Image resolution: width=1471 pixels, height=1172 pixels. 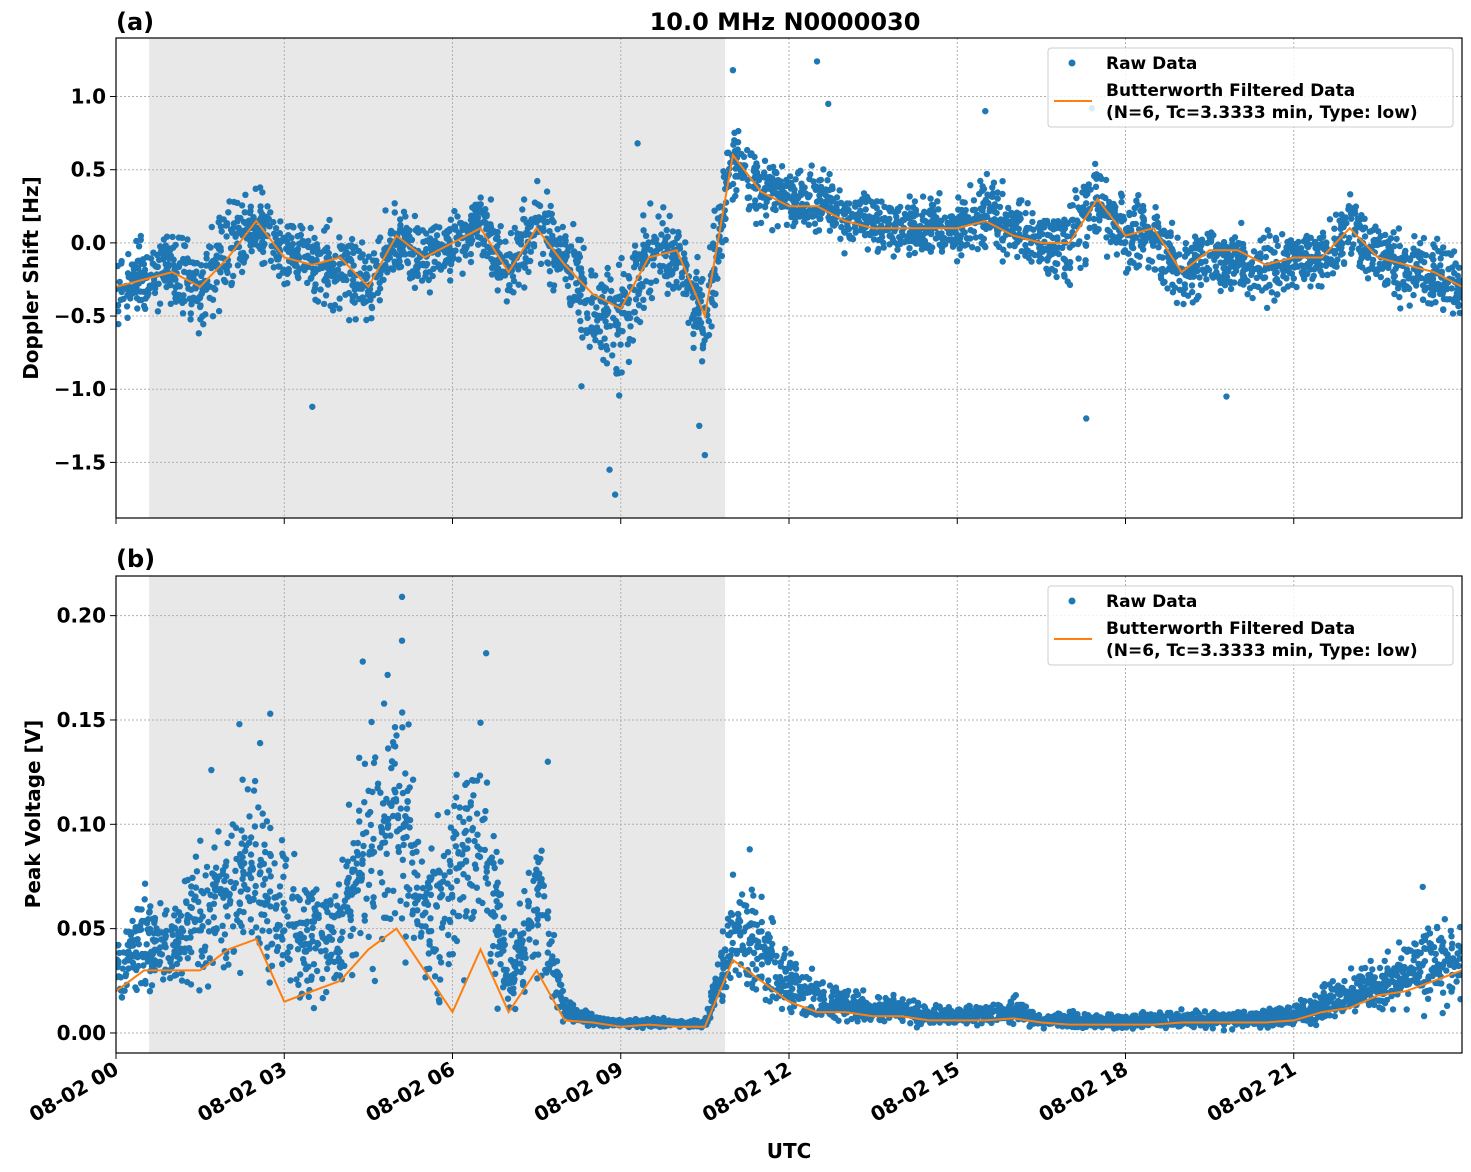 I want to click on y-axis-label-b: Peak Voltage [V], so click(x=33, y=814).